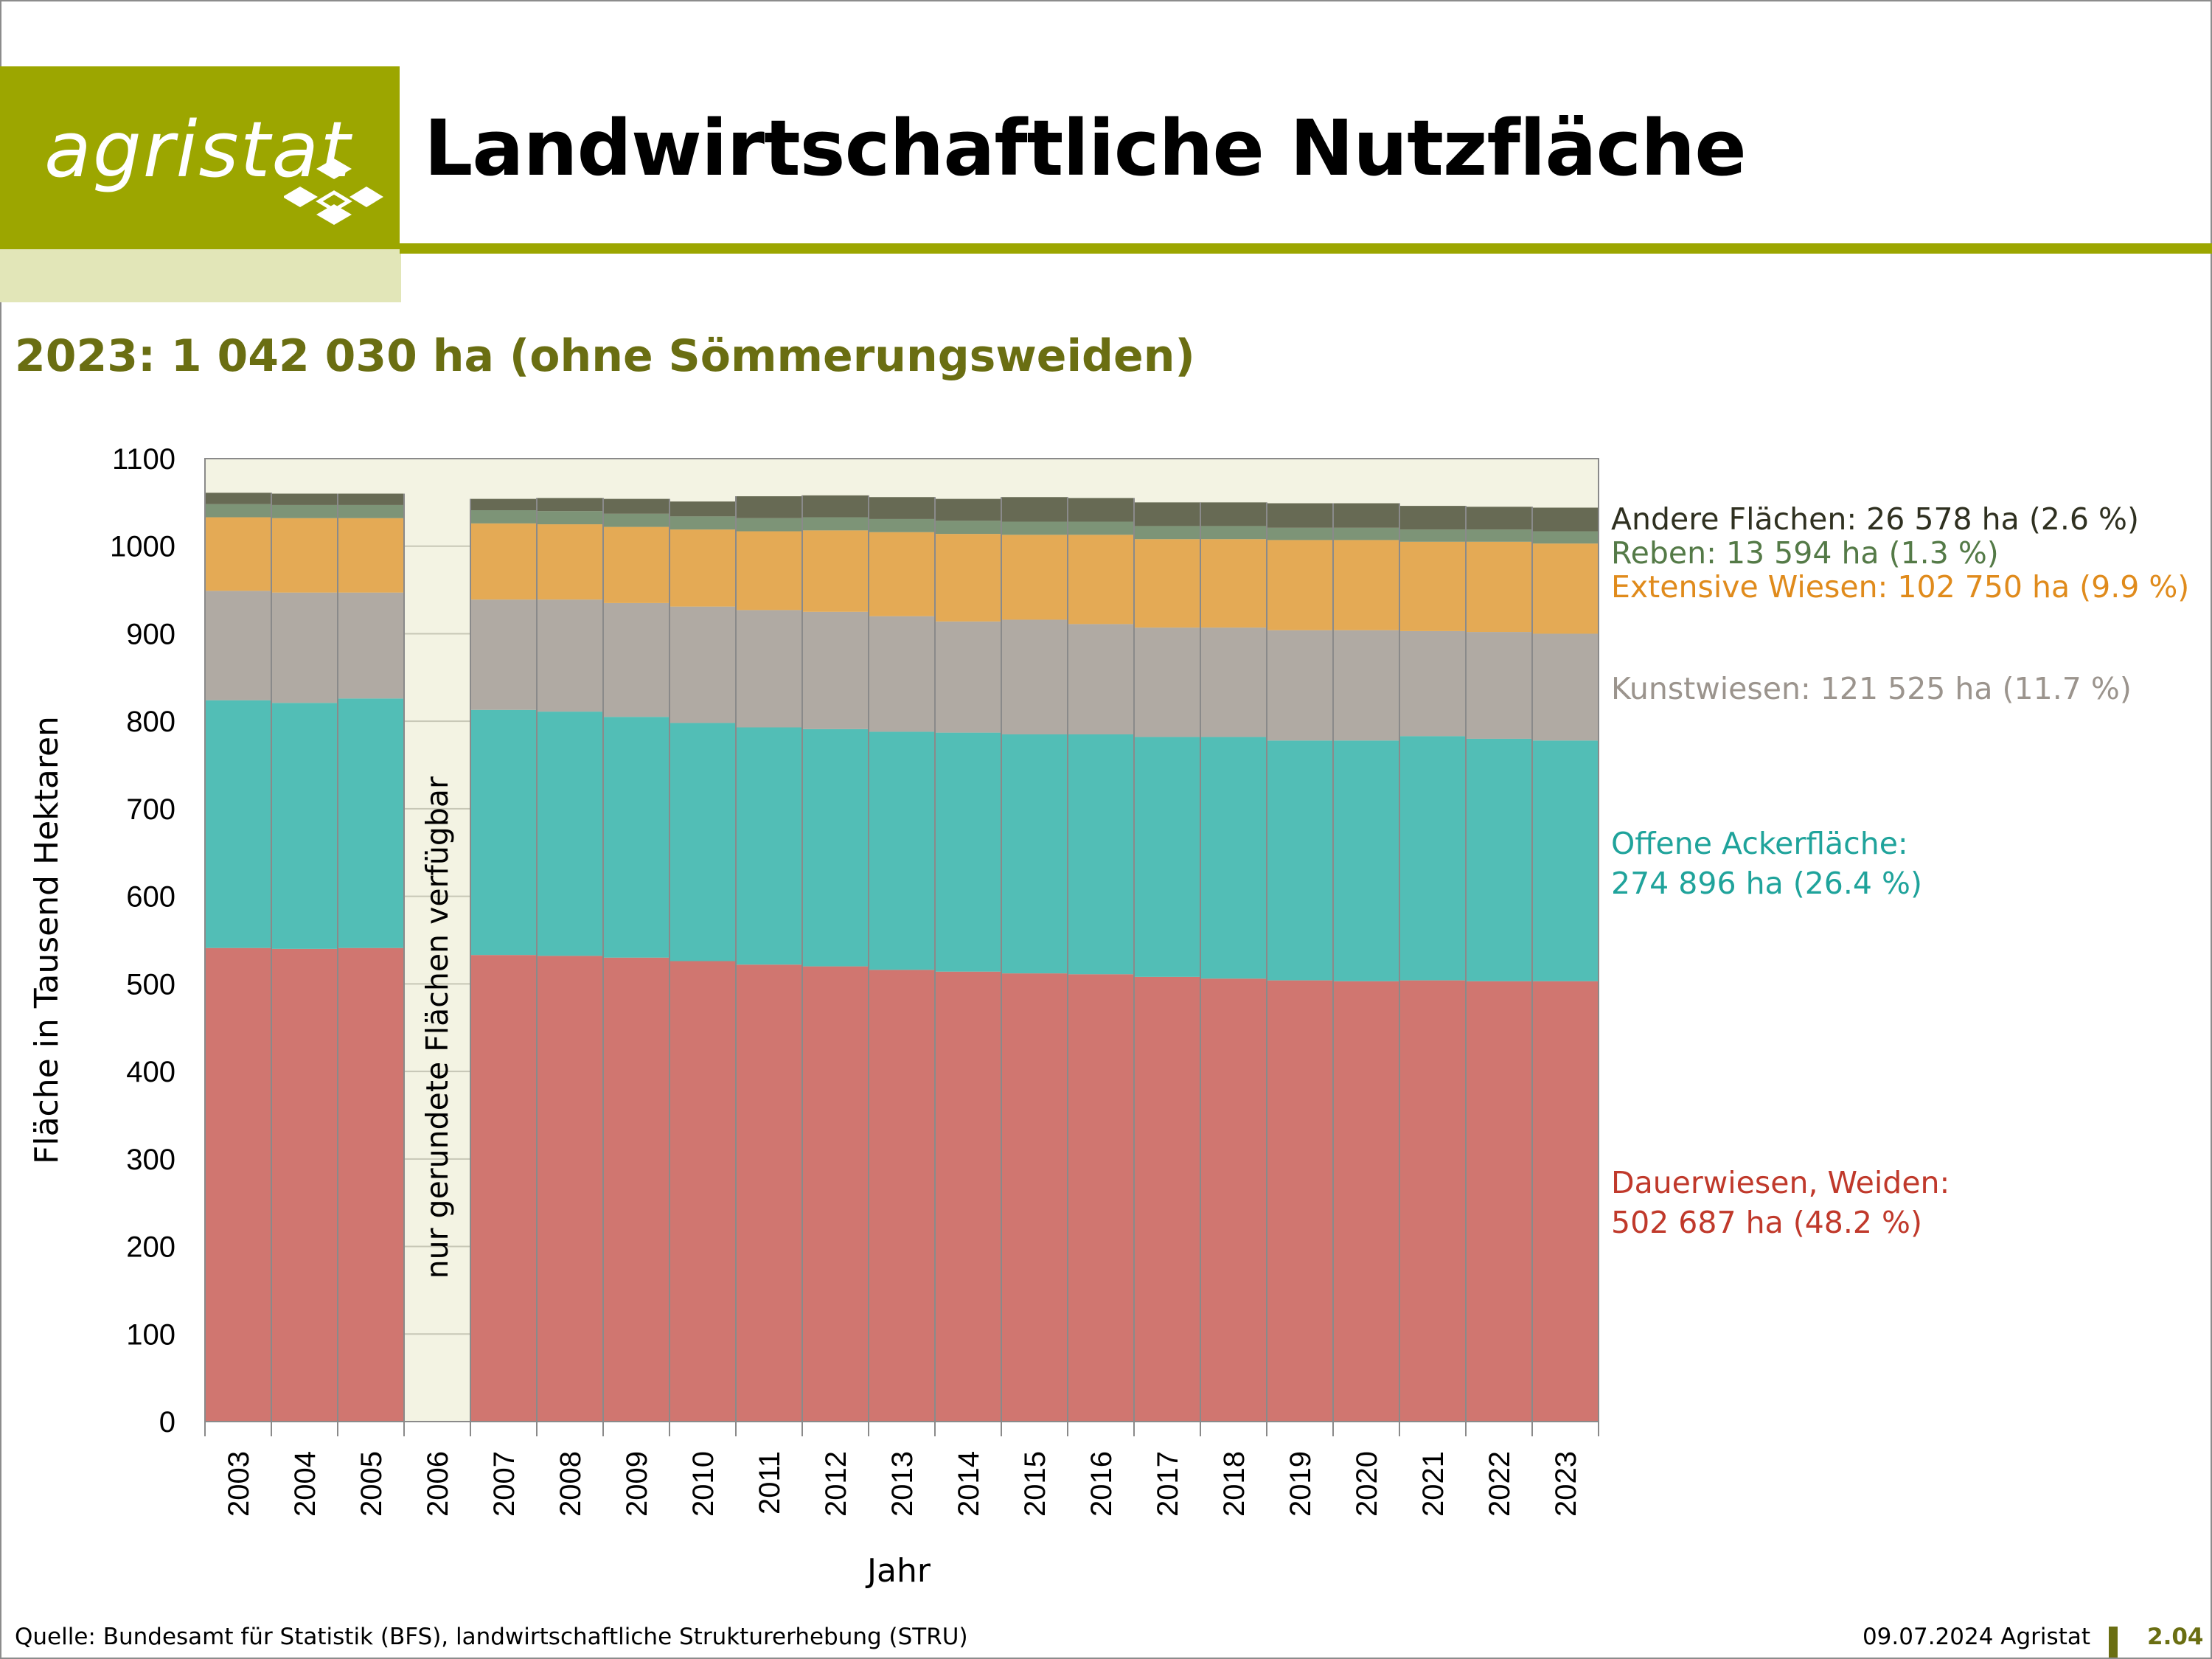 This screenshot has width=2212, height=1659. I want to click on x-tick-label: 2014, so click(969, 1484).